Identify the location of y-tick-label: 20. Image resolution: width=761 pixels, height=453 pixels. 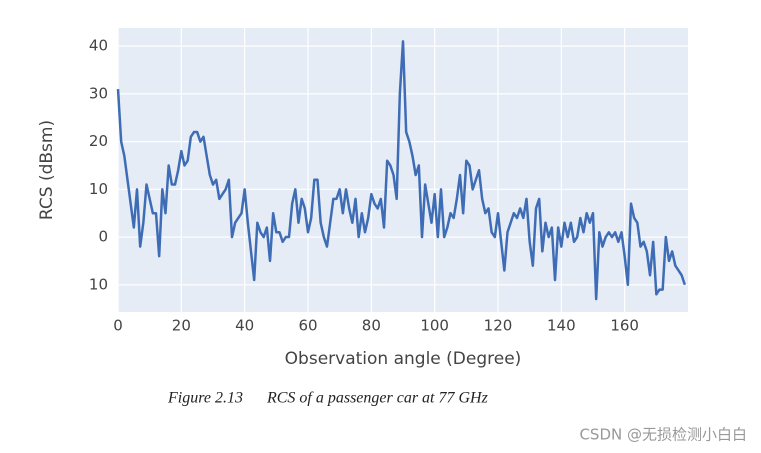
(98, 141).